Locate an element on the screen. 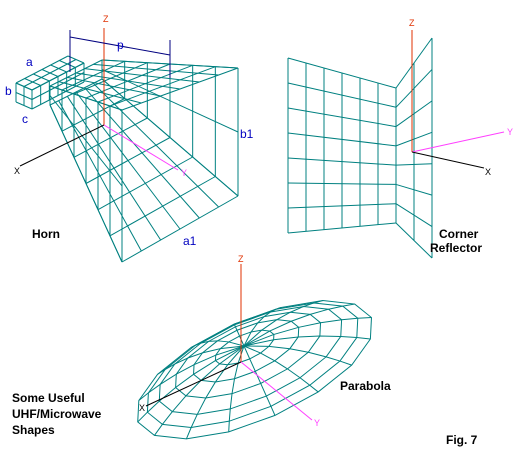 Image resolution: width=520 pixels, height=460 pixels. figure-caption-line1: Some Useful is located at coordinates (48, 398).